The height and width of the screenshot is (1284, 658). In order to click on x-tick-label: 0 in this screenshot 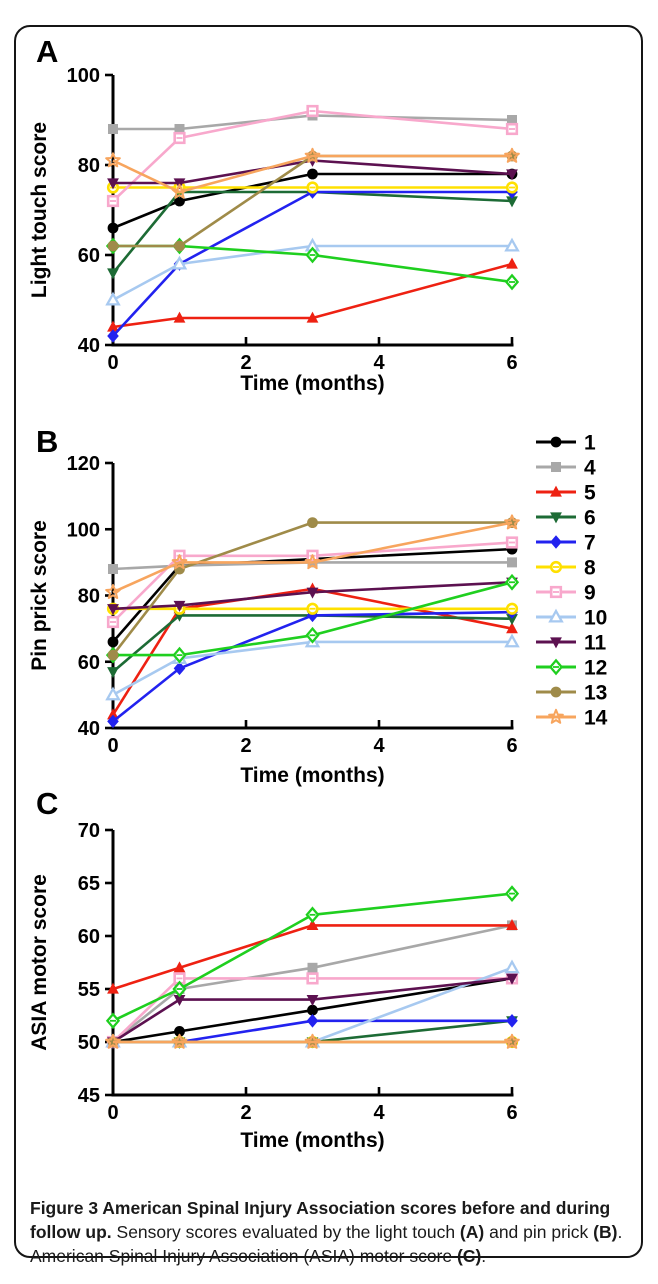, I will do `click(112, 363)`.